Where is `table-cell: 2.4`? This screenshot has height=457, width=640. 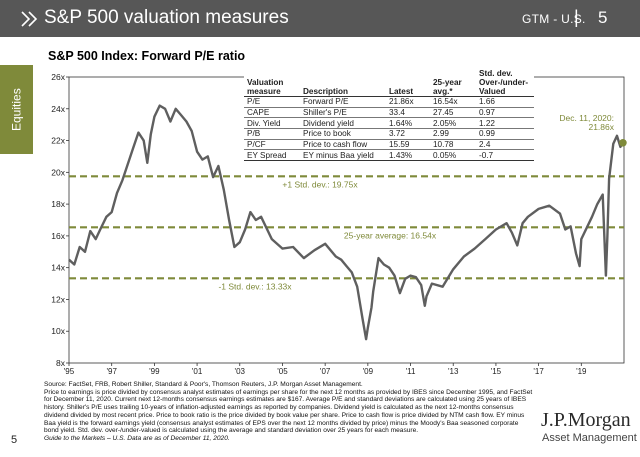 table-cell: 2.4 is located at coordinates (505, 145).